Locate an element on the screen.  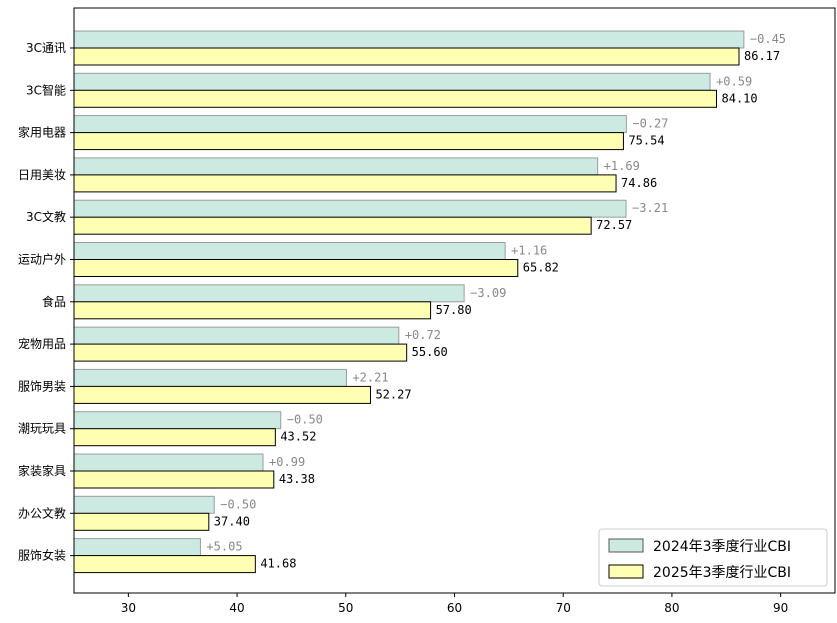
delta-label-10: +0.99 is located at coordinates (287, 462).